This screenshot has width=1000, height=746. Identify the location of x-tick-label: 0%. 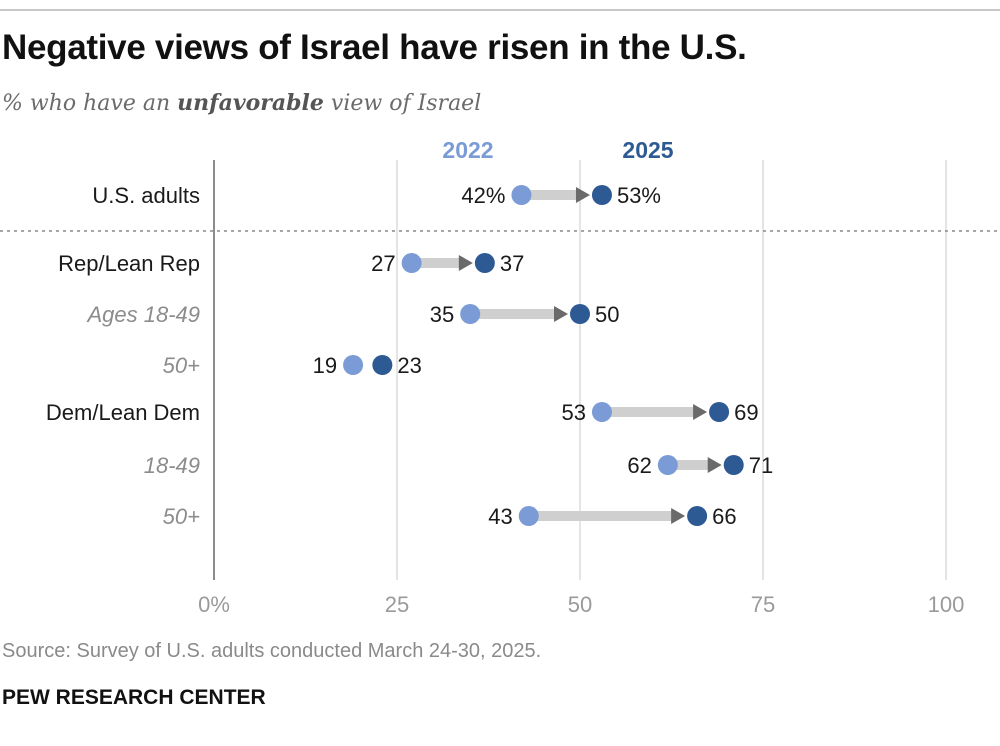
(214, 604).